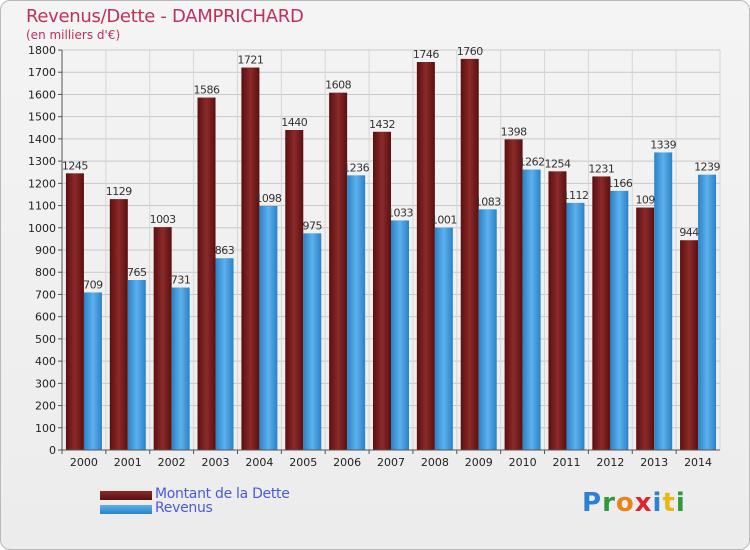  I want to click on x-tick-label: 2006, so click(347, 462).